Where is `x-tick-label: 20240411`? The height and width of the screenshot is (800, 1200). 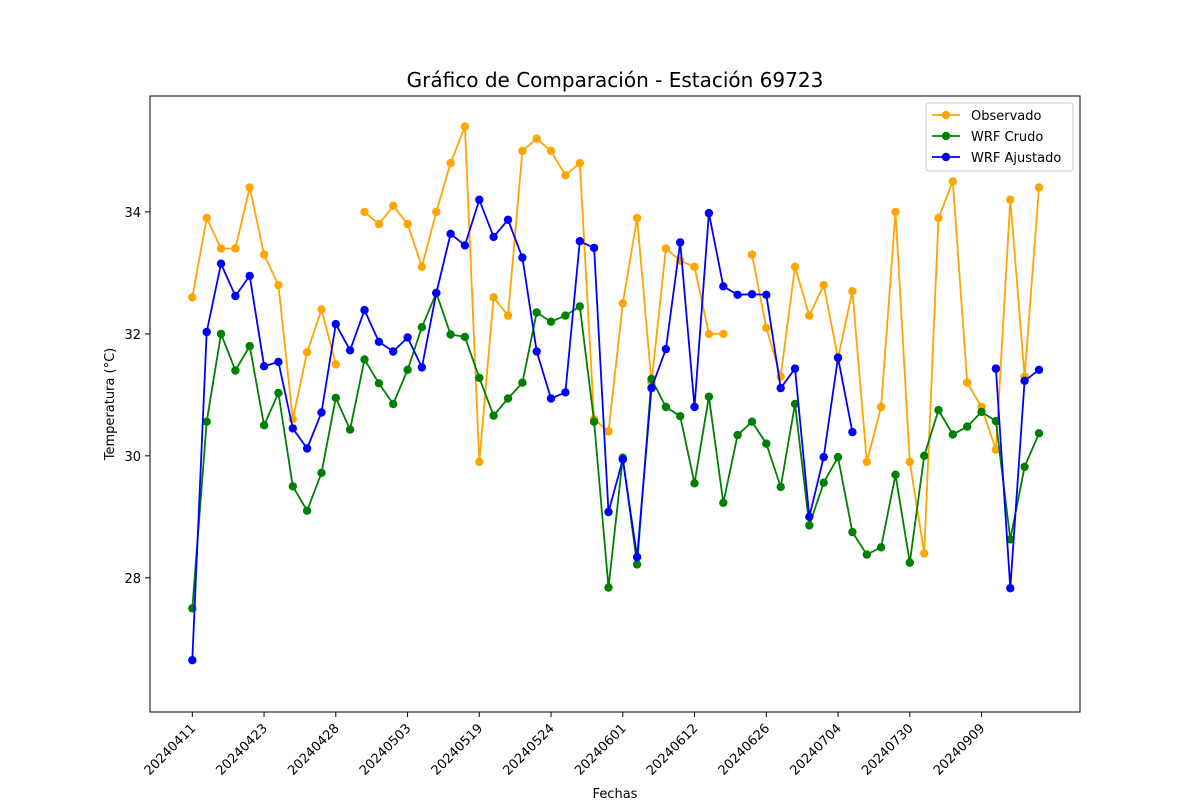
x-tick-label: 20240411 is located at coordinates (170, 749).